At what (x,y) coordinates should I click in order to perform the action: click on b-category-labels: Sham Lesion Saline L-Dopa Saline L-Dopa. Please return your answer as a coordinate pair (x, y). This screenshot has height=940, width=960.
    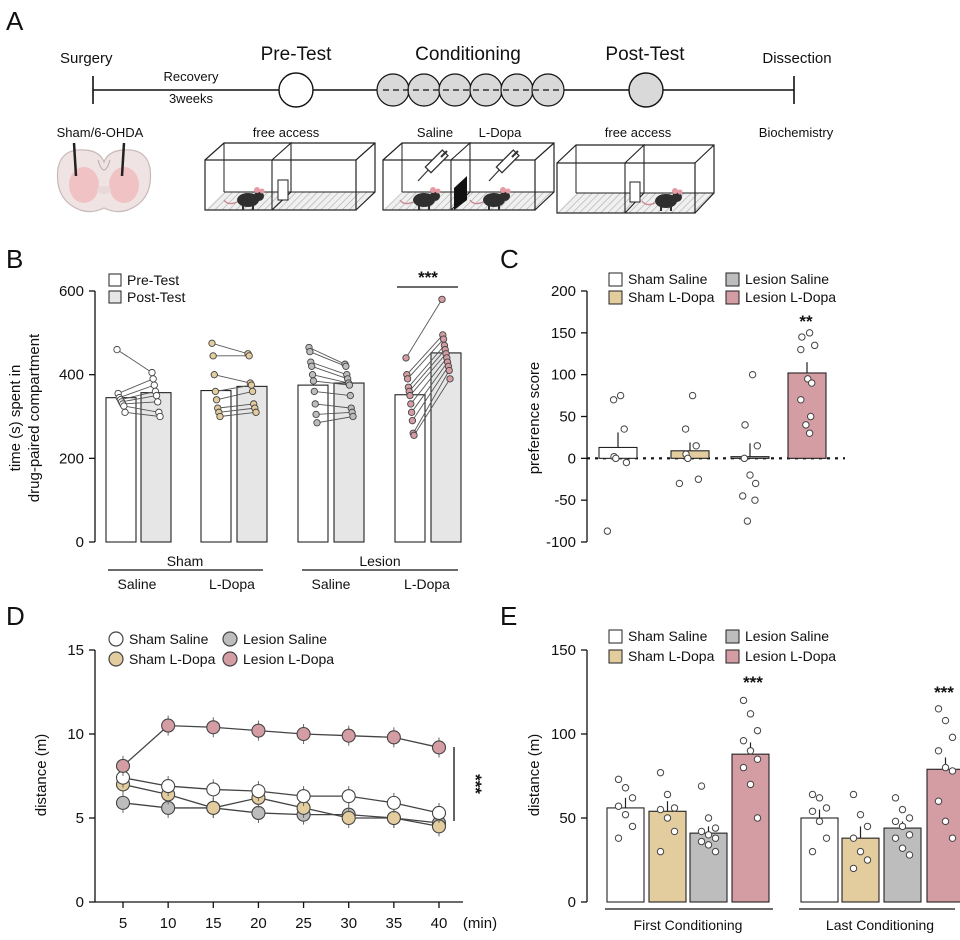
    Looking at the image, I should click on (283, 572).